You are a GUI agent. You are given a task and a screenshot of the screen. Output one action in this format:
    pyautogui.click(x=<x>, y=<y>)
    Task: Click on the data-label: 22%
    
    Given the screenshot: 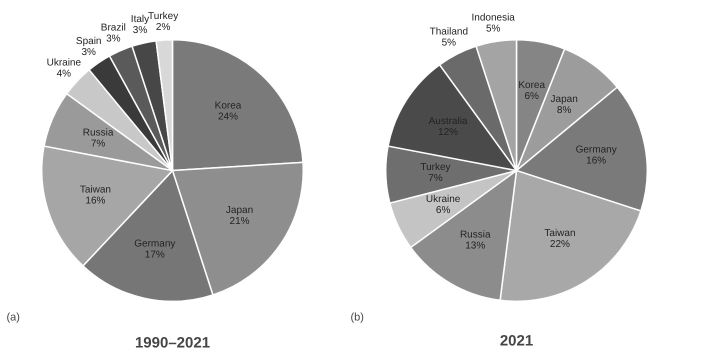 What is the action you would take?
    pyautogui.click(x=560, y=244)
    